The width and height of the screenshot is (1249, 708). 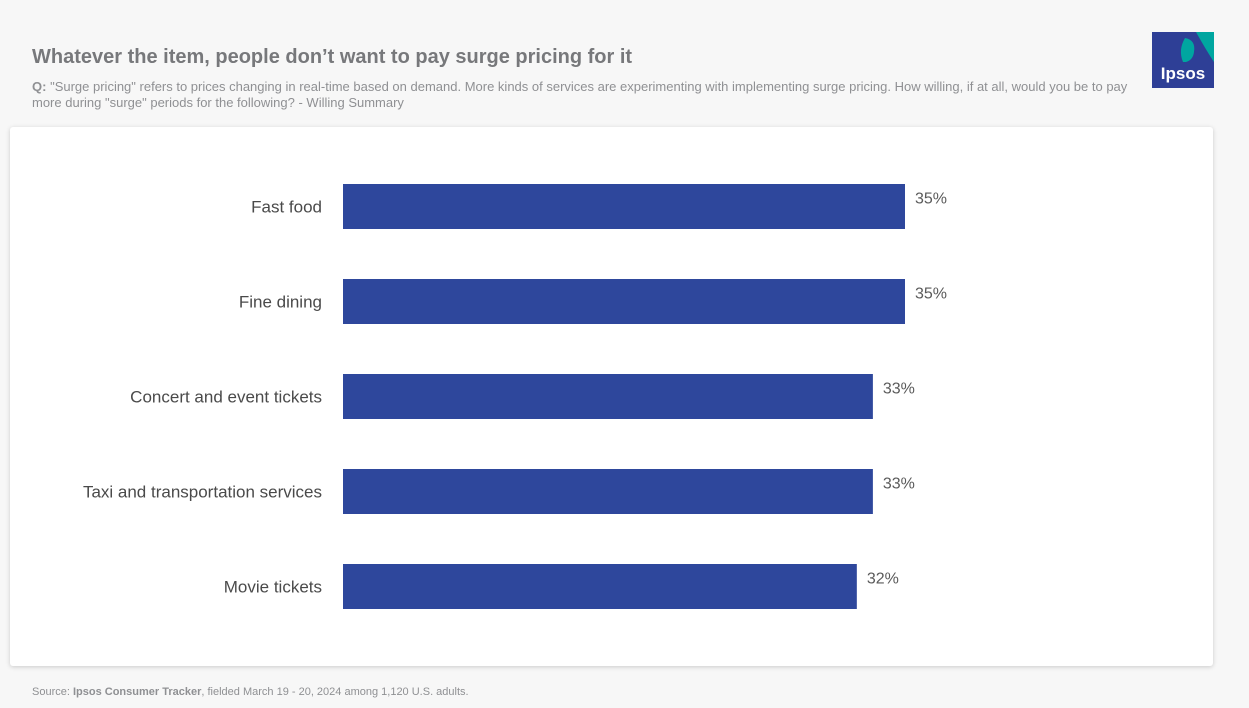 I want to click on logo-text: Ipsos, so click(x=1183, y=73).